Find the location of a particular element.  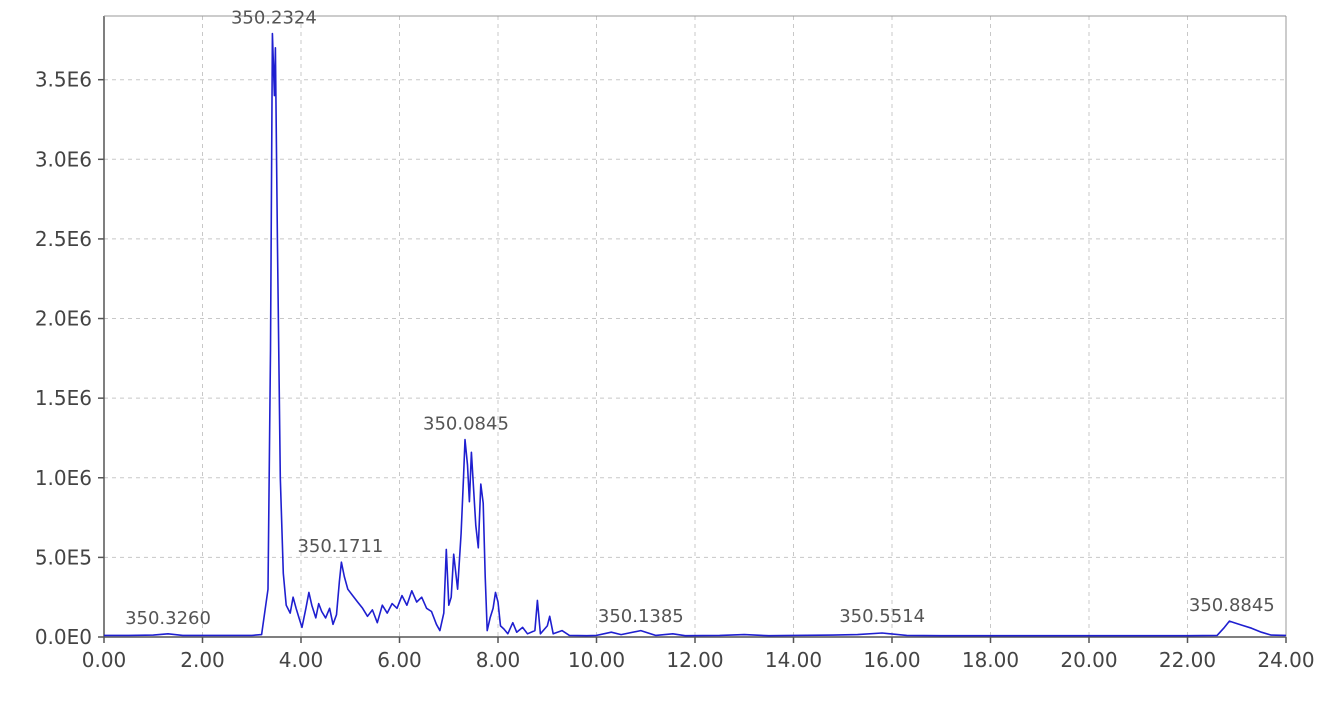

x-tick-label: 18.00 is located at coordinates (990, 660).